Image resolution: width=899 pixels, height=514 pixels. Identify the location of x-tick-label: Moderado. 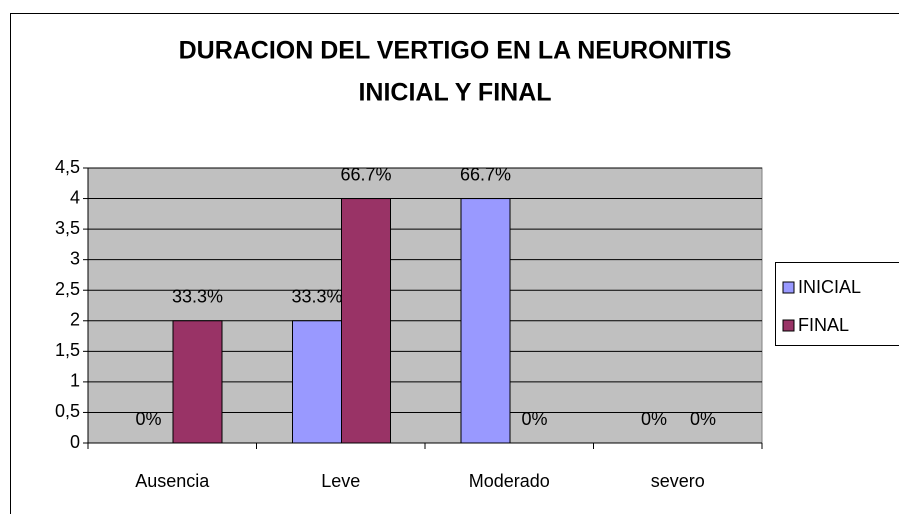
(509, 481).